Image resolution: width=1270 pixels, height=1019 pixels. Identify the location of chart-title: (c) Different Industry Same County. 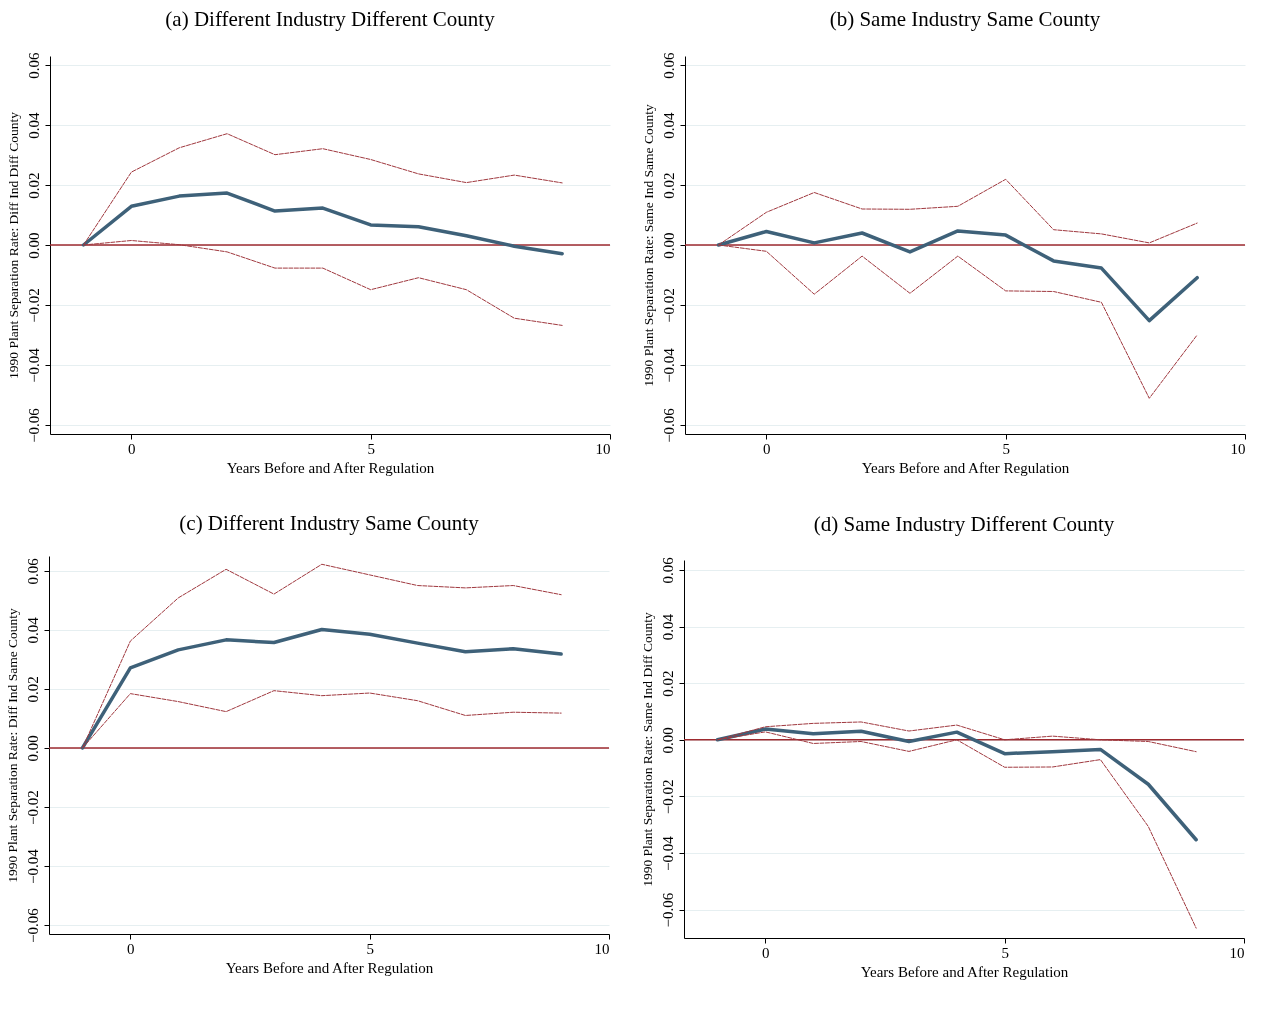
(329, 523).